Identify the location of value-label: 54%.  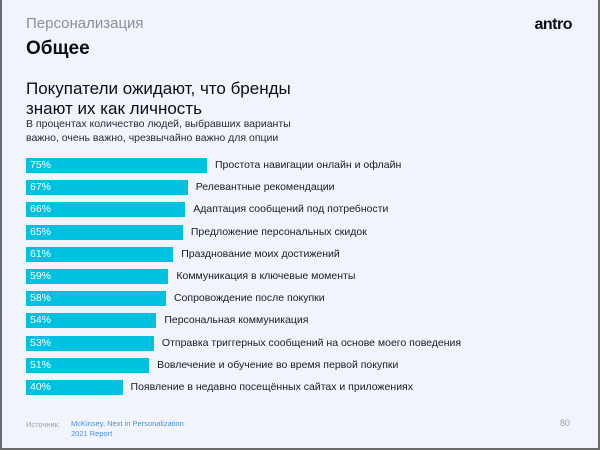
(41, 320).